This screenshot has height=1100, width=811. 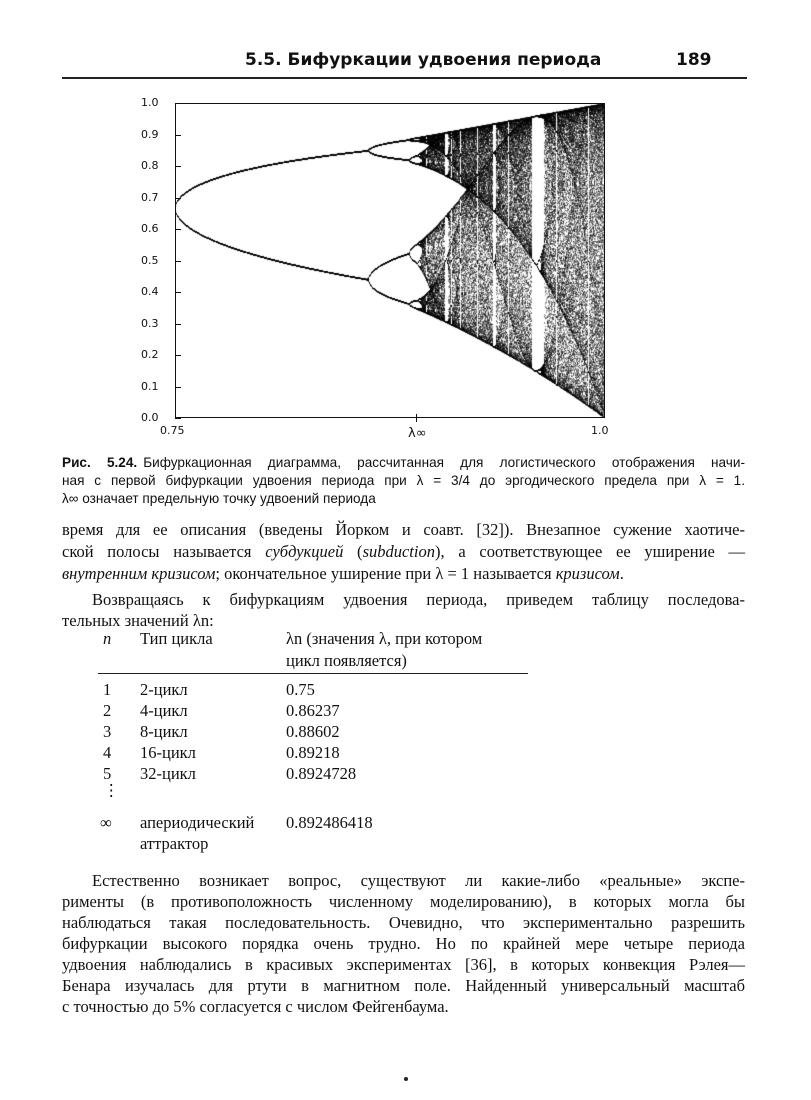 I want to click on col-header-n: n, so click(x=107, y=638).